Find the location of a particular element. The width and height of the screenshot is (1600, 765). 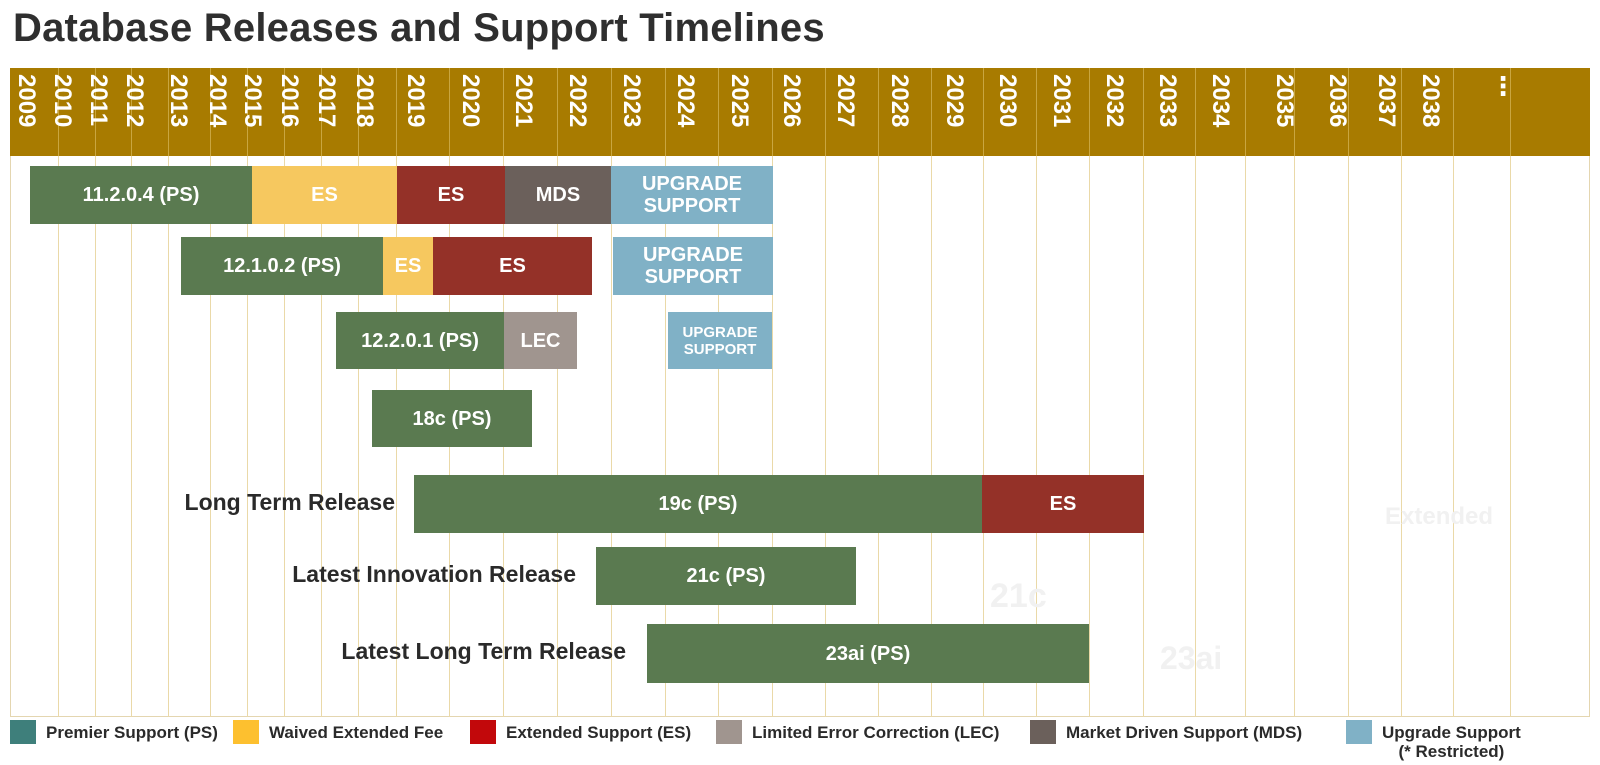

year-header-band is located at coordinates (800, 112).